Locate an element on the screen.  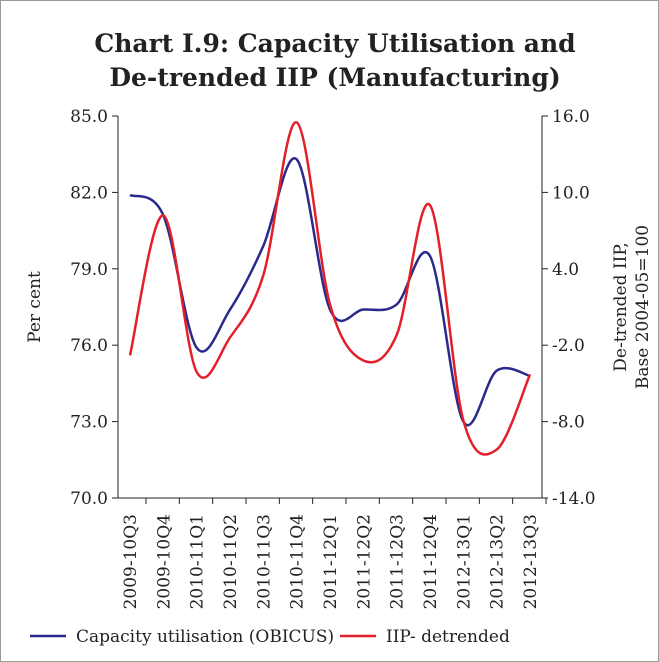
y2-tick-label: 16.0 is located at coordinates (571, 117).